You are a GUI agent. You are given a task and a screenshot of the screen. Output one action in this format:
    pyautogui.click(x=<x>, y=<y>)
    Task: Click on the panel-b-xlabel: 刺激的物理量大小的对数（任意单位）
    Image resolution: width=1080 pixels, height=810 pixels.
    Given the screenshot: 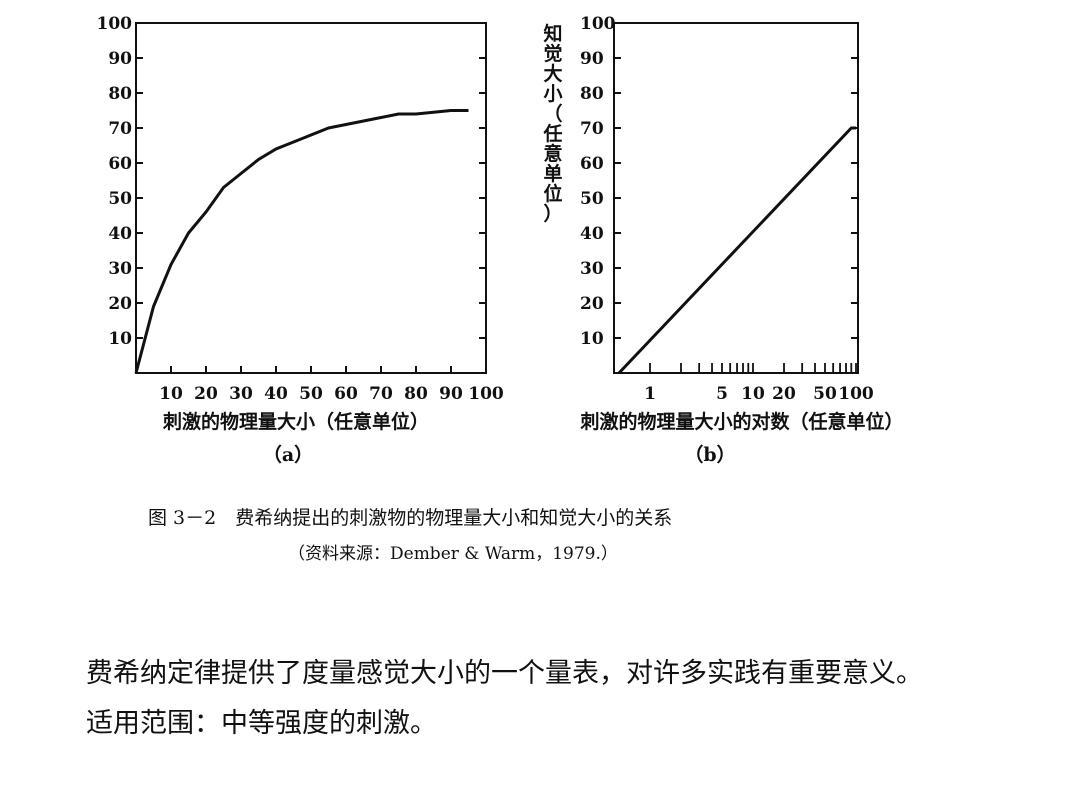 What is the action you would take?
    pyautogui.click(x=741, y=421)
    